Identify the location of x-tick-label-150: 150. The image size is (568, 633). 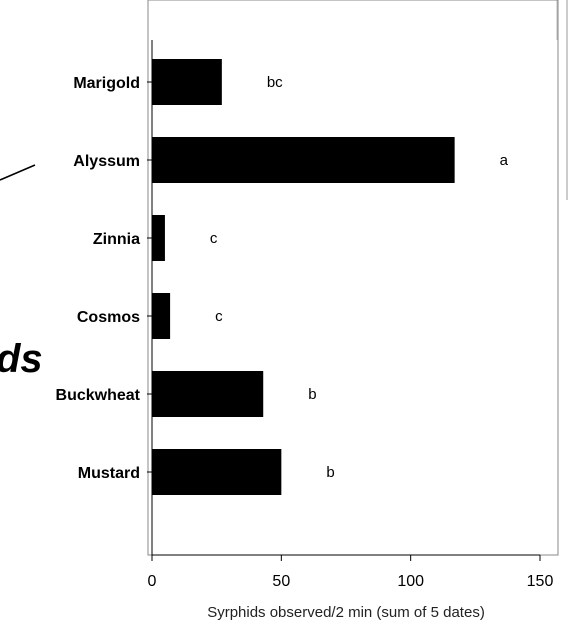
(540, 581).